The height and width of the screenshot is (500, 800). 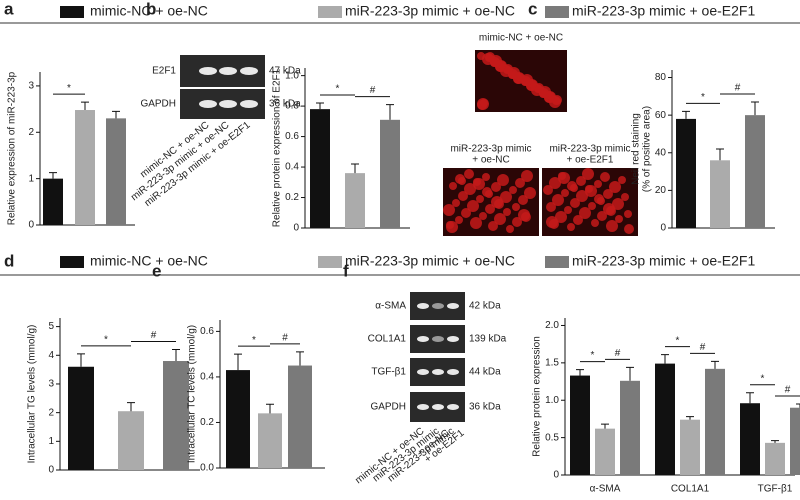 What do you see at coordinates (51, 412) in the screenshot?
I see `y-tick-label: 2` at bounding box center [51, 412].